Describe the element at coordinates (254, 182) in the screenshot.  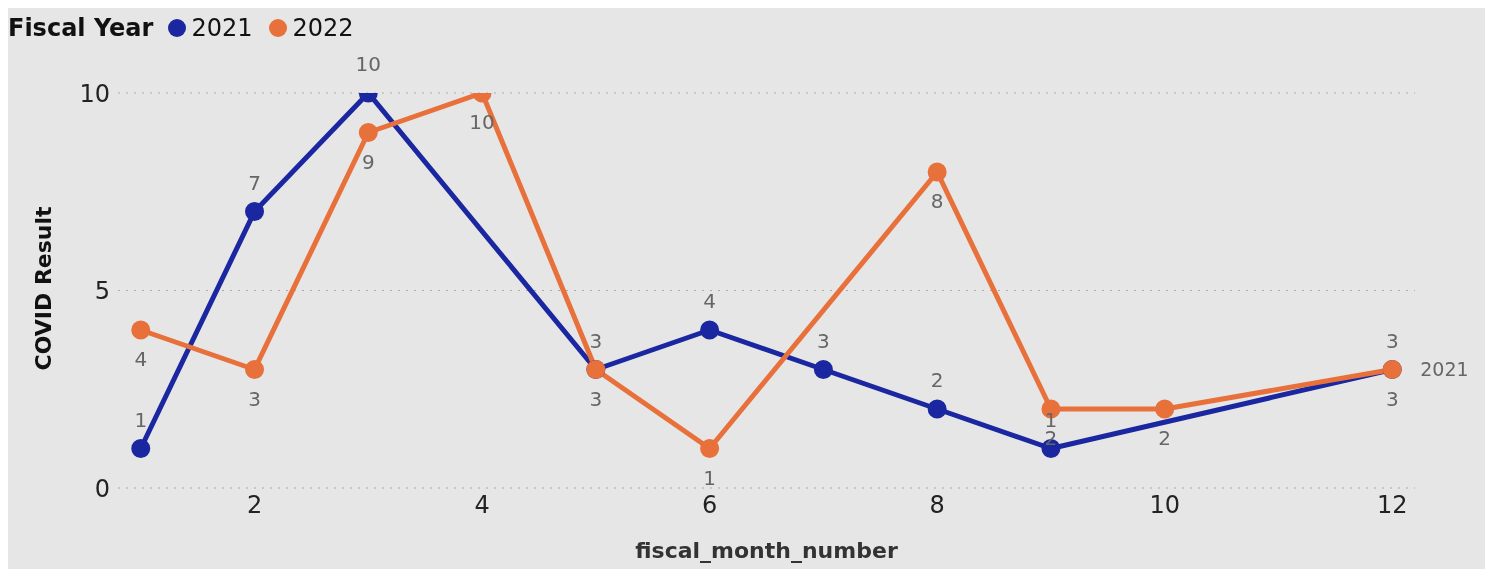
I see `data-label: 7` at that location.